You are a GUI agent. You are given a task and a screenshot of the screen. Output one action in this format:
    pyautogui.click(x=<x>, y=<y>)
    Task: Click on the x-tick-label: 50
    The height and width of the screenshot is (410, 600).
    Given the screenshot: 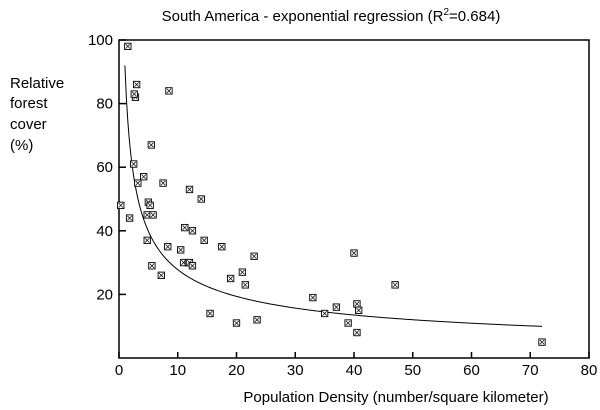 What is the action you would take?
    pyautogui.click(x=412, y=370)
    